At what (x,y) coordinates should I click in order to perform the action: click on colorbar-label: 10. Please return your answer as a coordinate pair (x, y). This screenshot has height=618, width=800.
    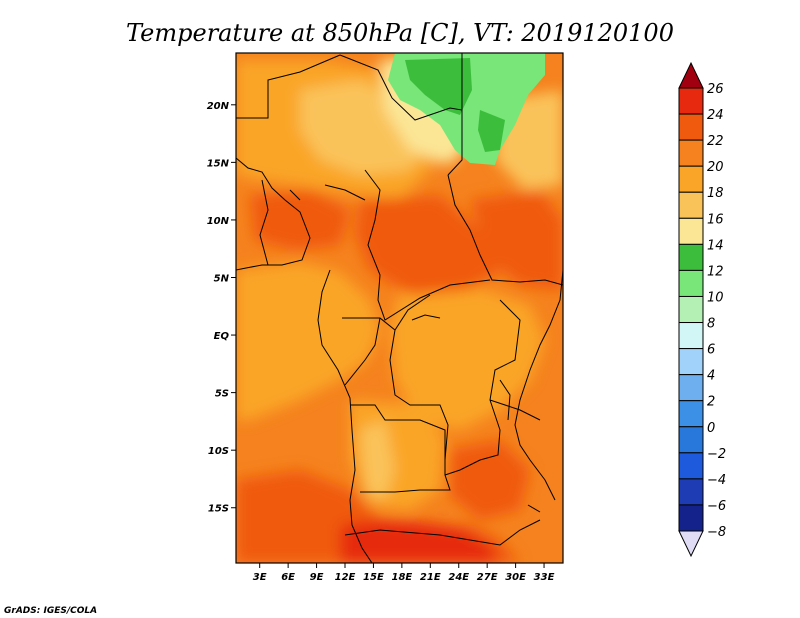
    Looking at the image, I should click on (715, 297).